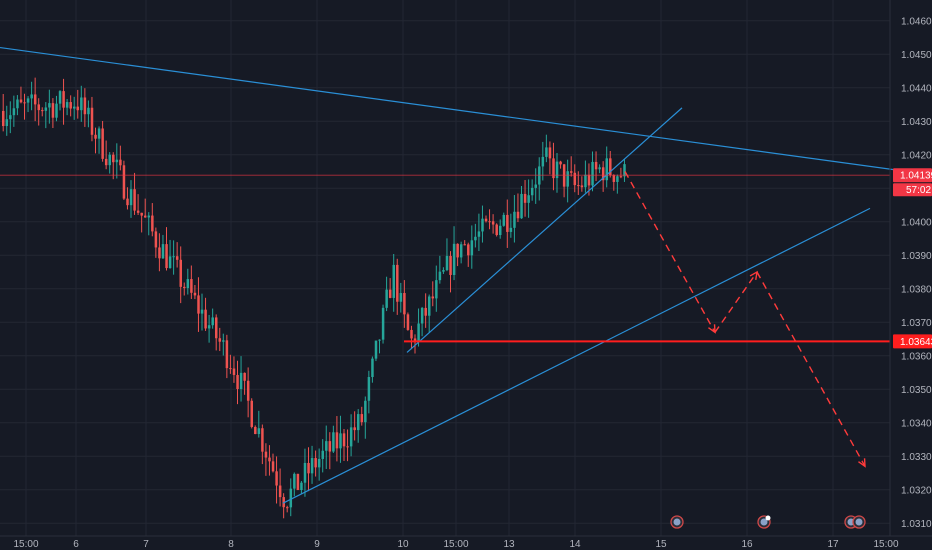  What do you see at coordinates (916, 289) in the screenshot?
I see `price-tick-label: 1.03800` at bounding box center [916, 289].